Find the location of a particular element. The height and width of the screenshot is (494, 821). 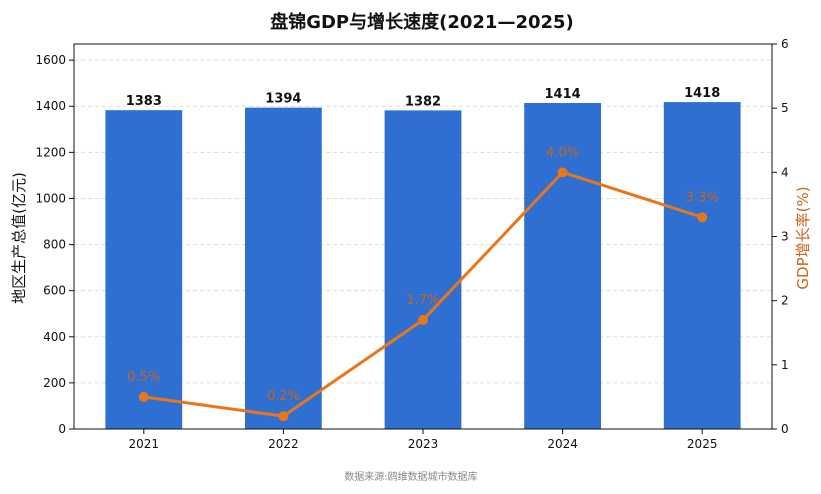

line-value-label: 4.0% is located at coordinates (562, 152).